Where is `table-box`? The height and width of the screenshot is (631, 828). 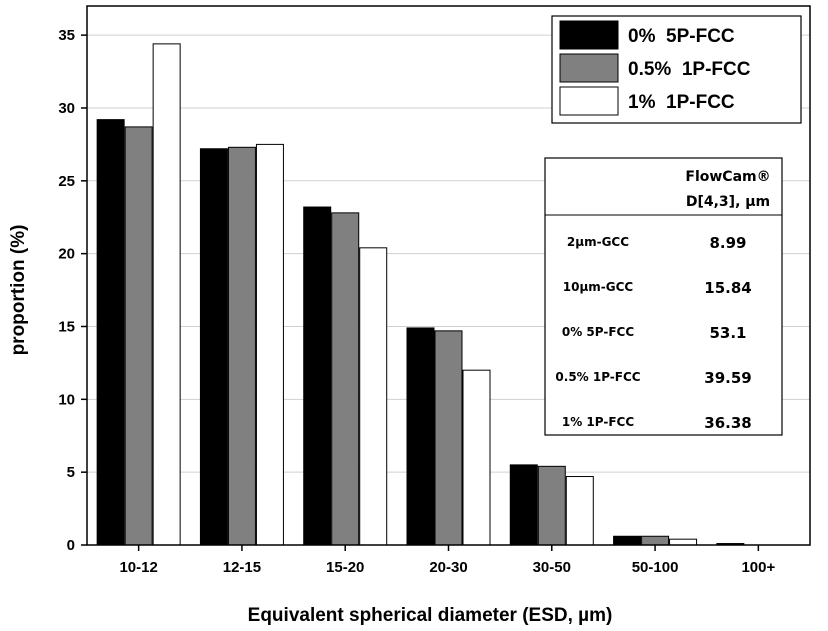 table-box is located at coordinates (663, 296).